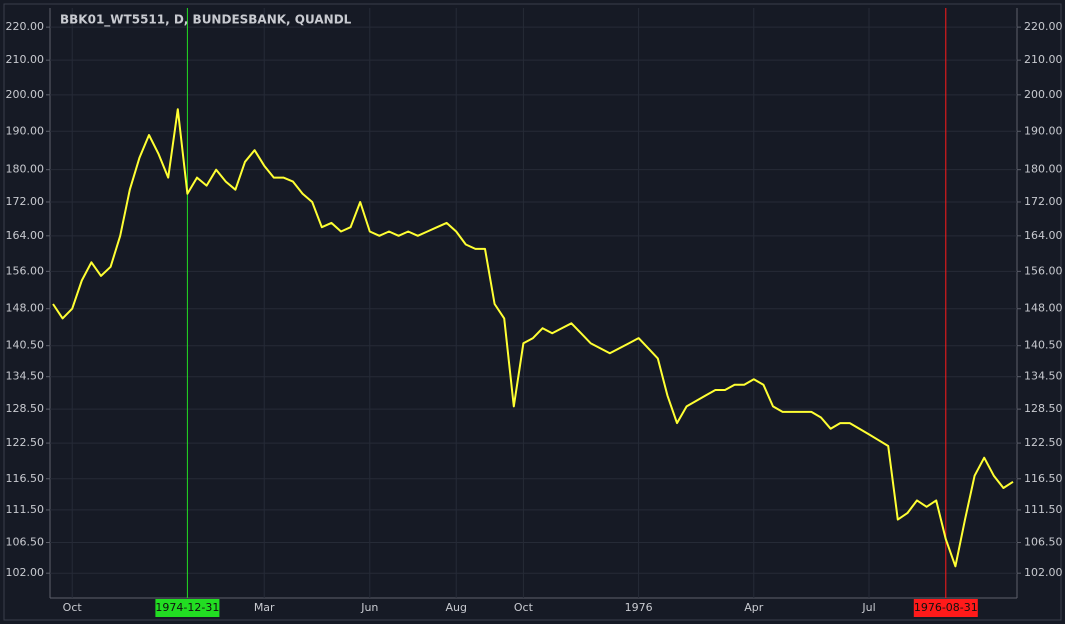  I want to click on y-tick-label: 140.50, so click(25, 345).